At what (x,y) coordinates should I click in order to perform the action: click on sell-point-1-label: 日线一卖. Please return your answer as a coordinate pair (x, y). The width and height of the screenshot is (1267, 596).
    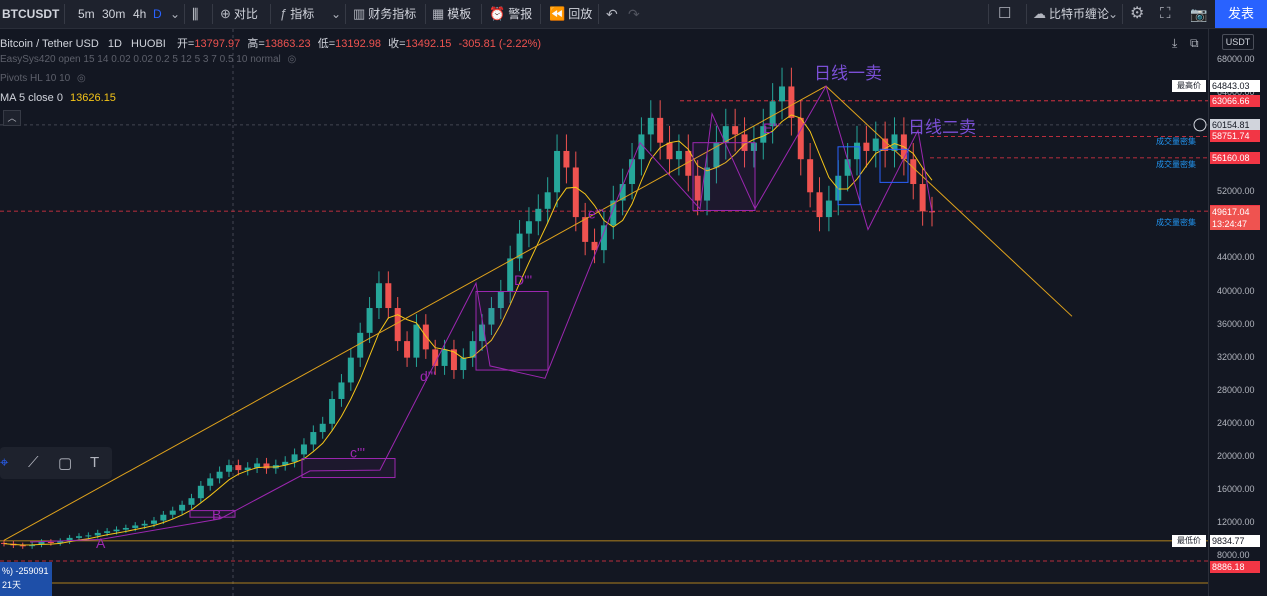
    Looking at the image, I should click on (848, 74).